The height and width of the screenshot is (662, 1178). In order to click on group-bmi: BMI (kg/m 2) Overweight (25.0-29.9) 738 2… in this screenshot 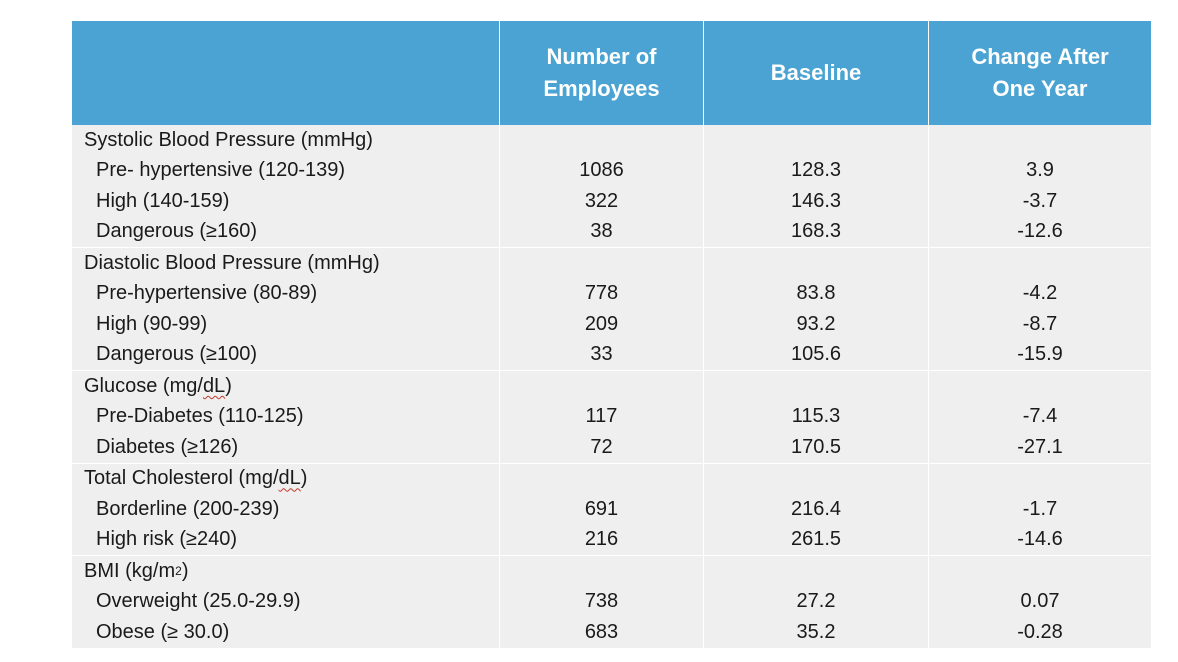, I will do `click(611, 601)`.